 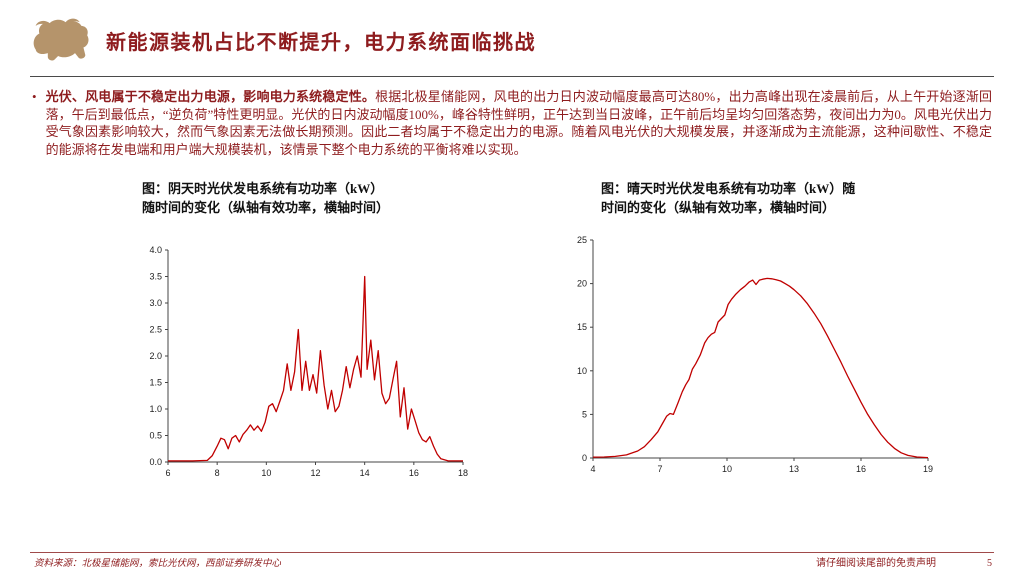 I want to click on svg-text: 15, so click(x=582, y=327).